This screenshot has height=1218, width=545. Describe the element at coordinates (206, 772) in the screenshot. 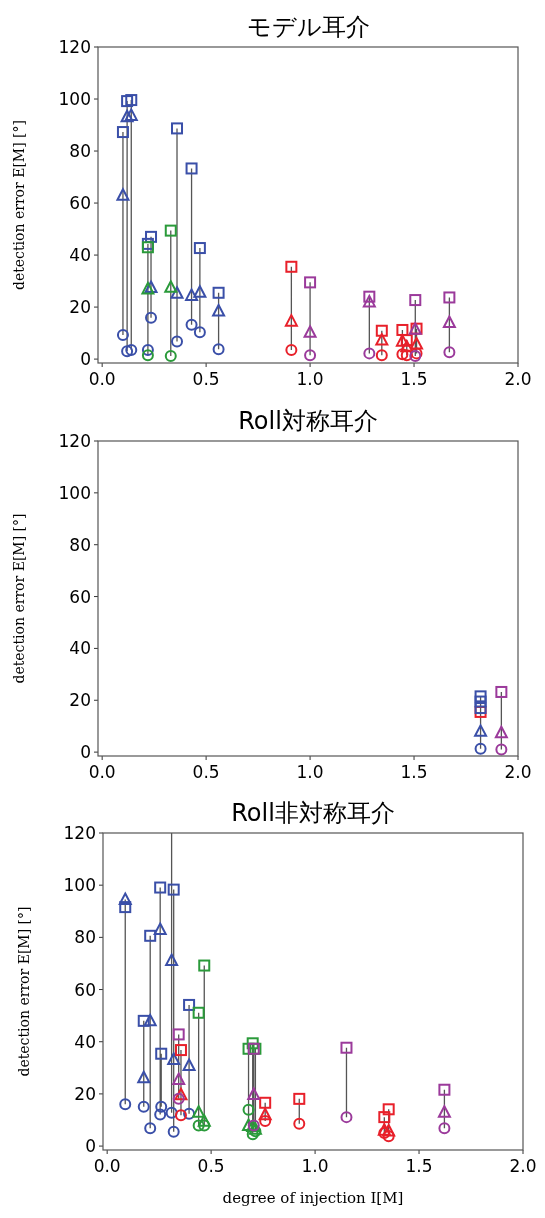

I see `x-tick-label: 0.5` at that location.